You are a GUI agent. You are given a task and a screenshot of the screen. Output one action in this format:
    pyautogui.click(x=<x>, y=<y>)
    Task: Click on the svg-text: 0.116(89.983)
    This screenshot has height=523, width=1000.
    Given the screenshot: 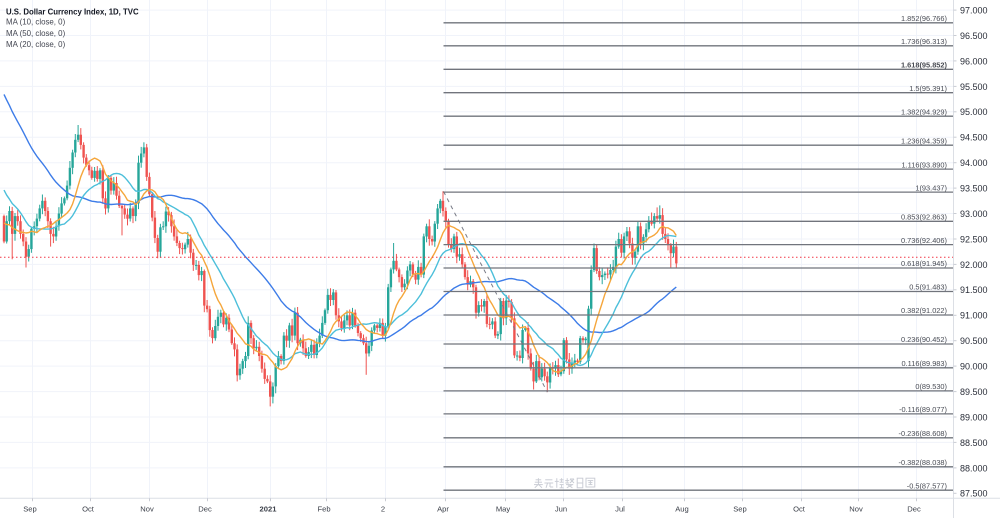 What is the action you would take?
    pyautogui.click(x=924, y=363)
    